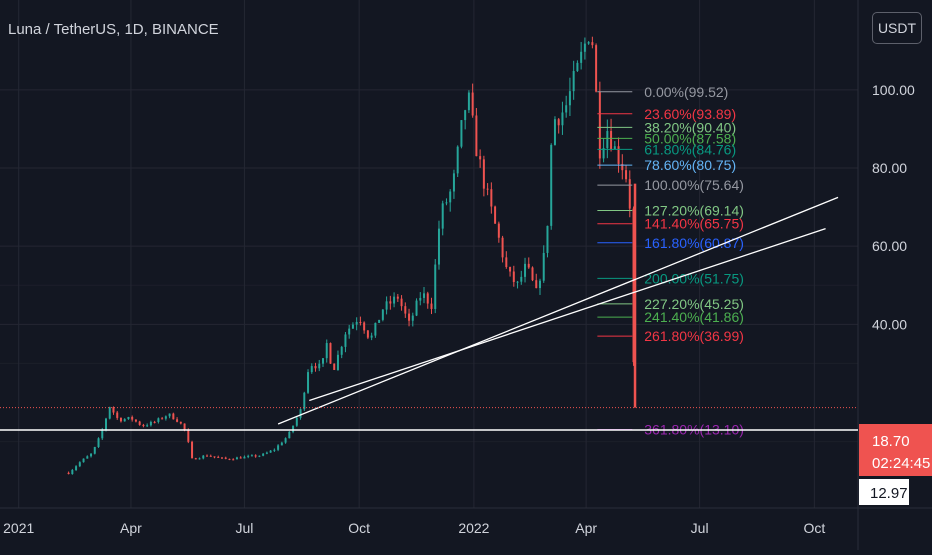 This screenshot has height=555, width=932. What do you see at coordinates (414, 528) in the screenshot?
I see `time-axis: 2021 Apr Jul Oct 2022 Apr Jul Oct` at bounding box center [414, 528].